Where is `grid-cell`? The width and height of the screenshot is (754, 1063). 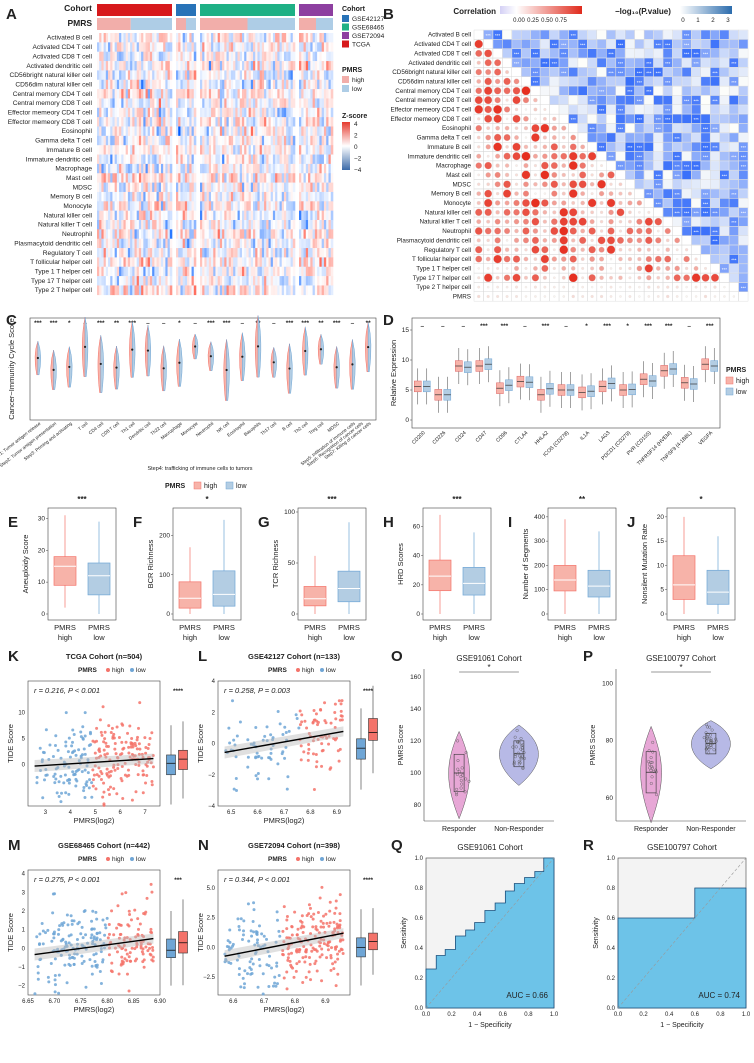
grid-cell is located at coordinates (544, 100).